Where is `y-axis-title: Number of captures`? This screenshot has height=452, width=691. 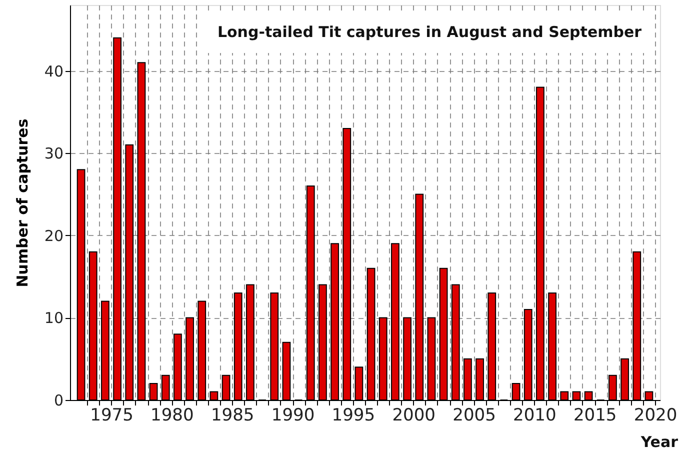
y-axis-title: Number of captures is located at coordinates (22, 203).